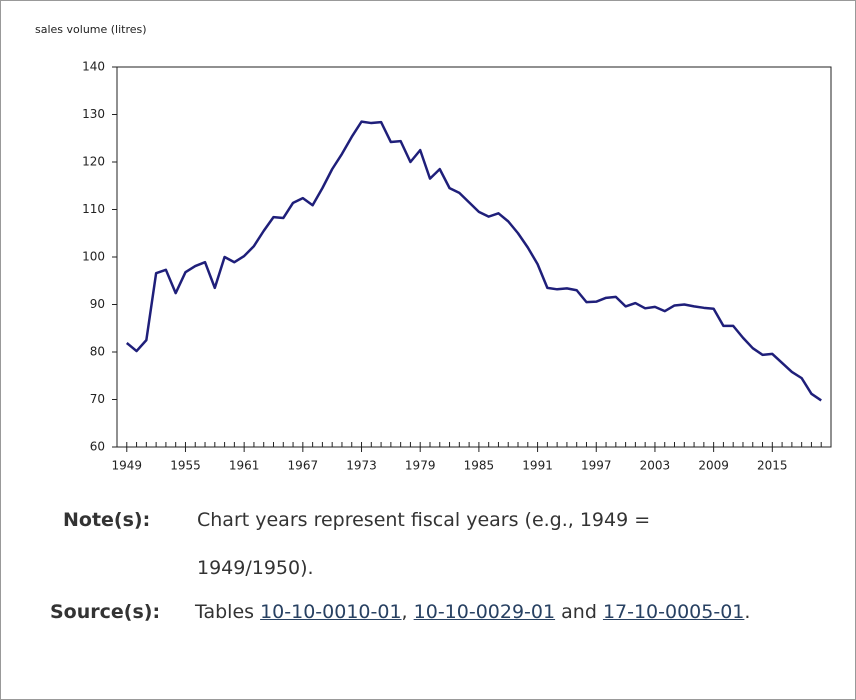 The width and height of the screenshot is (856, 700). I want to click on table-link: 17-10-0005-01, so click(673, 612).